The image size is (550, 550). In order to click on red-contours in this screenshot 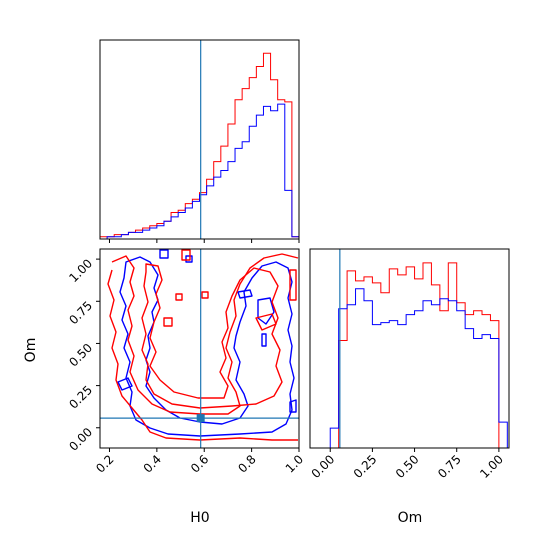, I will do `click(203, 345)`.